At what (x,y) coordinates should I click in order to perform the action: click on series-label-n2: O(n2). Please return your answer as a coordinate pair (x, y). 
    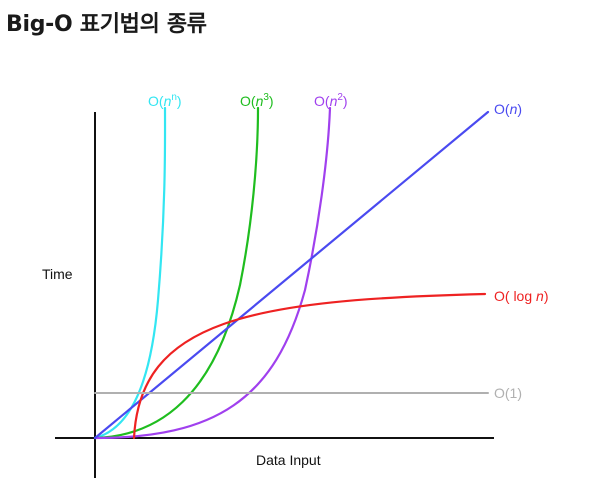
    Looking at the image, I should click on (331, 100).